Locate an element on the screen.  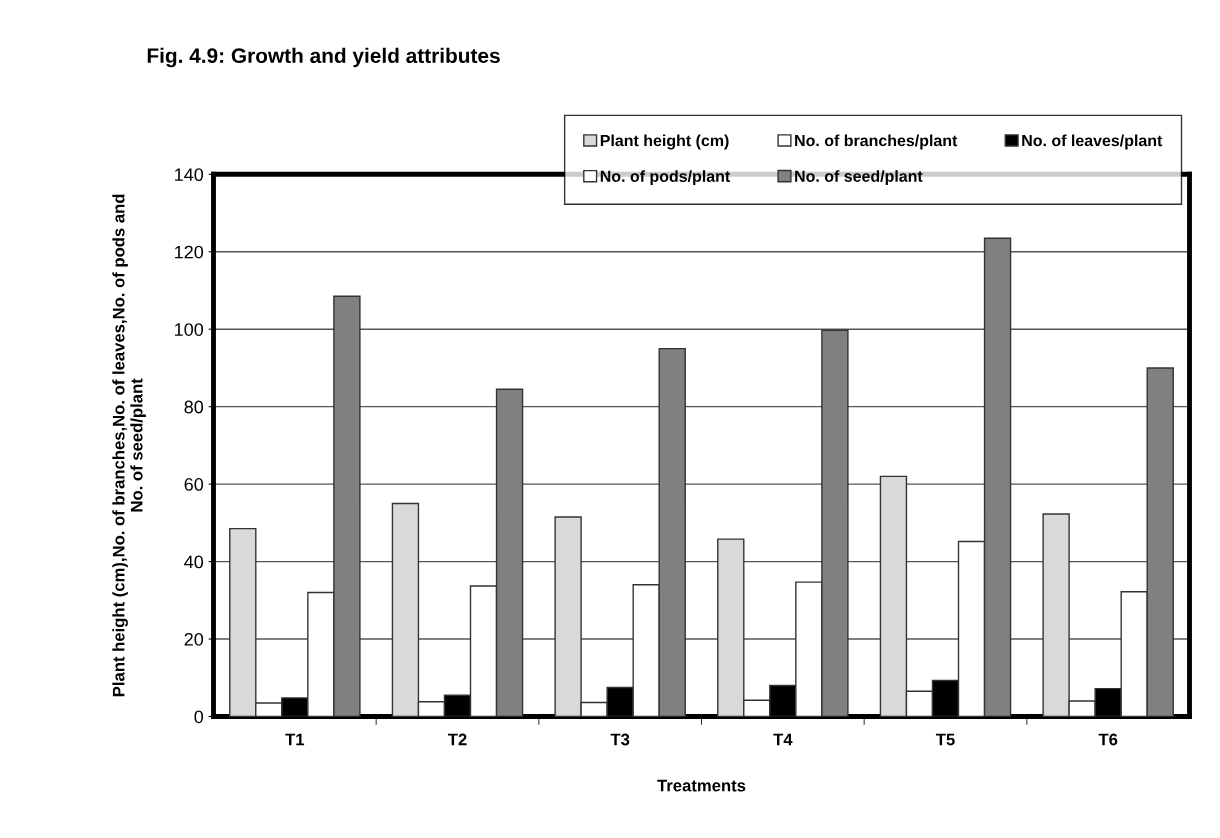
x-tick-label: T5 is located at coordinates (945, 739).